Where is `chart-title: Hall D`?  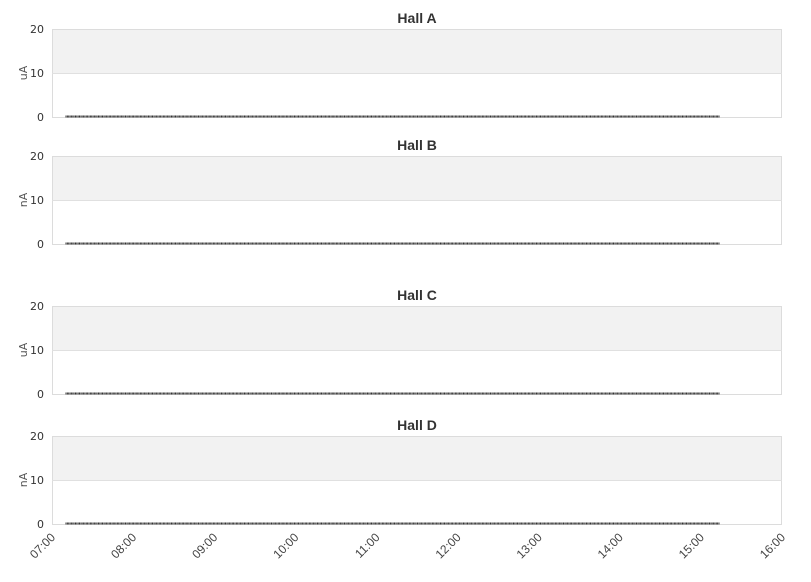 chart-title: Hall D is located at coordinates (417, 425).